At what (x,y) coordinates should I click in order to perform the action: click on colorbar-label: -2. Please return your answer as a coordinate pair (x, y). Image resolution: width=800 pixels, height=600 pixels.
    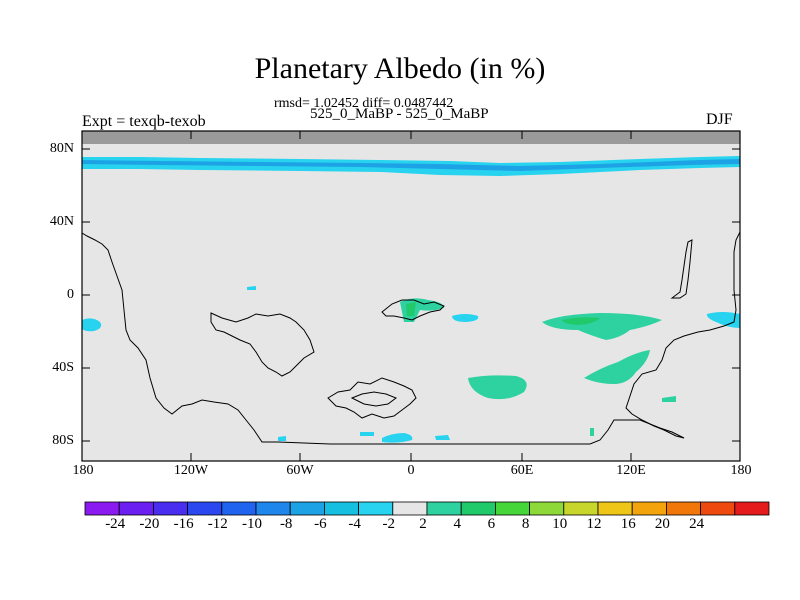
    Looking at the image, I should click on (389, 524).